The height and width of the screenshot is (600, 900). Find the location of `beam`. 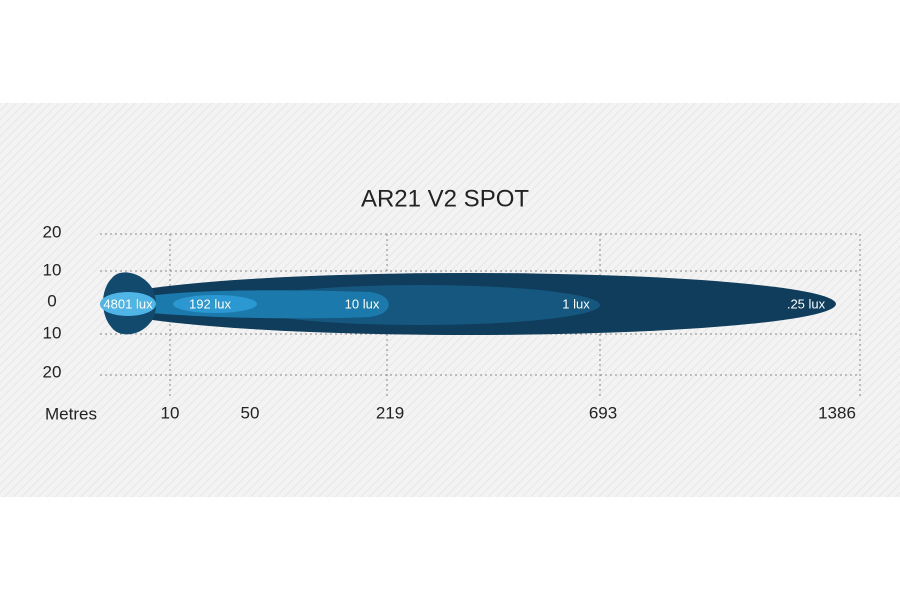

beam is located at coordinates (468, 303).